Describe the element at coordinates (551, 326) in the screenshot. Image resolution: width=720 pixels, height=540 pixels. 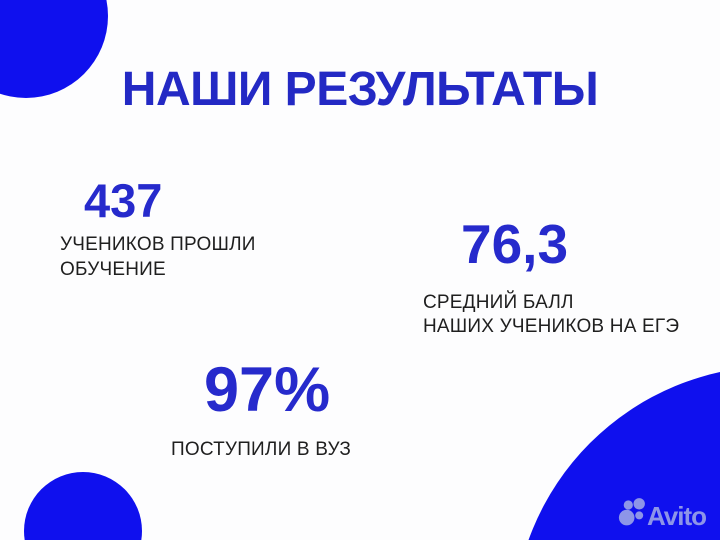
I see `stat-label-line: НАШИХ УЧЕНИКОВ НА ЕГЭ` at that location.